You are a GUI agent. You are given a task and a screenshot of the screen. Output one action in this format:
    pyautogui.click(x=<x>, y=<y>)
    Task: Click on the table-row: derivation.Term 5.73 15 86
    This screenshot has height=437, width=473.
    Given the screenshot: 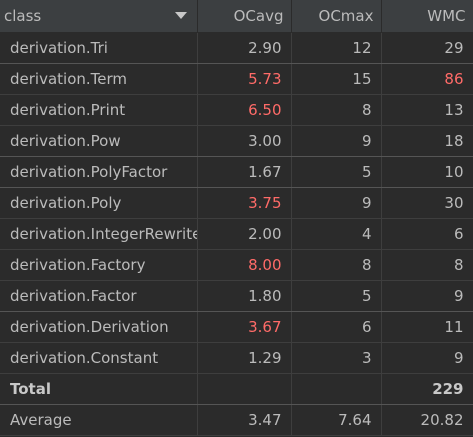 What is the action you would take?
    pyautogui.click(x=236, y=79)
    